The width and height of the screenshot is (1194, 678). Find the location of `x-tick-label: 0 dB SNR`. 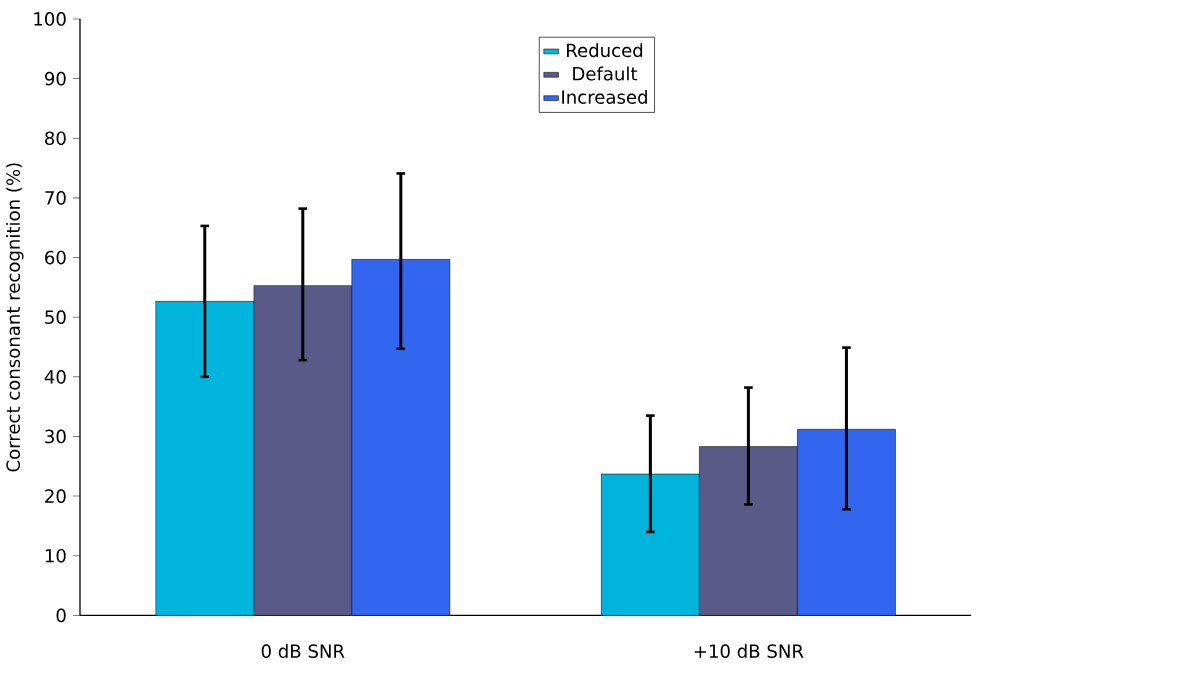

x-tick-label: 0 dB SNR is located at coordinates (303, 650).